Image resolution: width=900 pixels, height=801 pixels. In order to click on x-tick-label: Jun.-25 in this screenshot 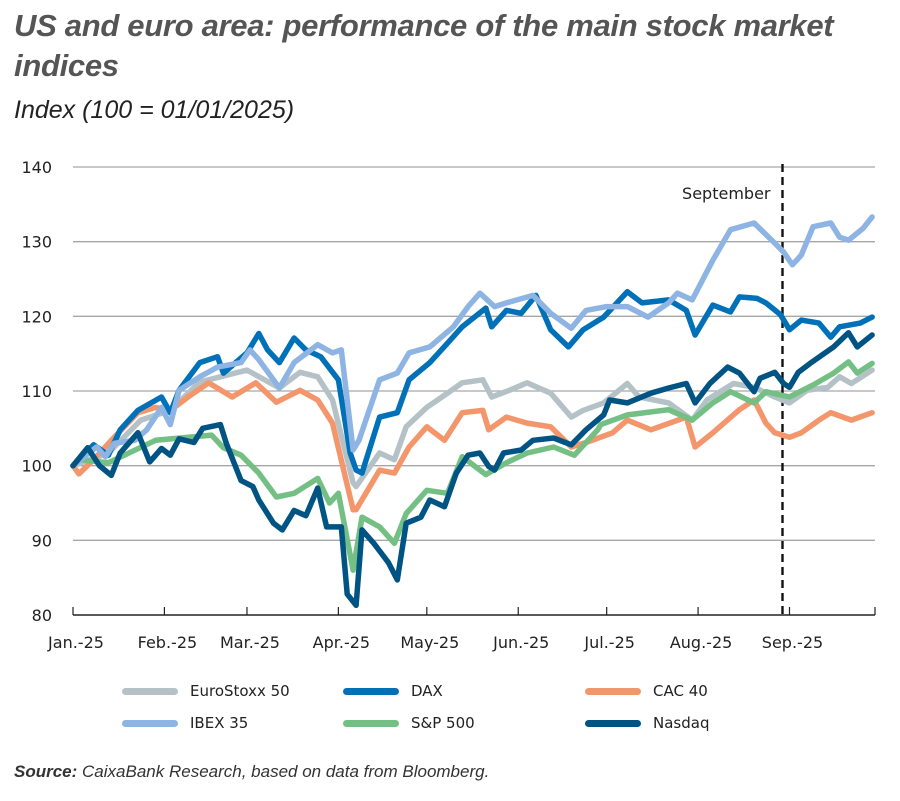, I will do `click(520, 642)`.